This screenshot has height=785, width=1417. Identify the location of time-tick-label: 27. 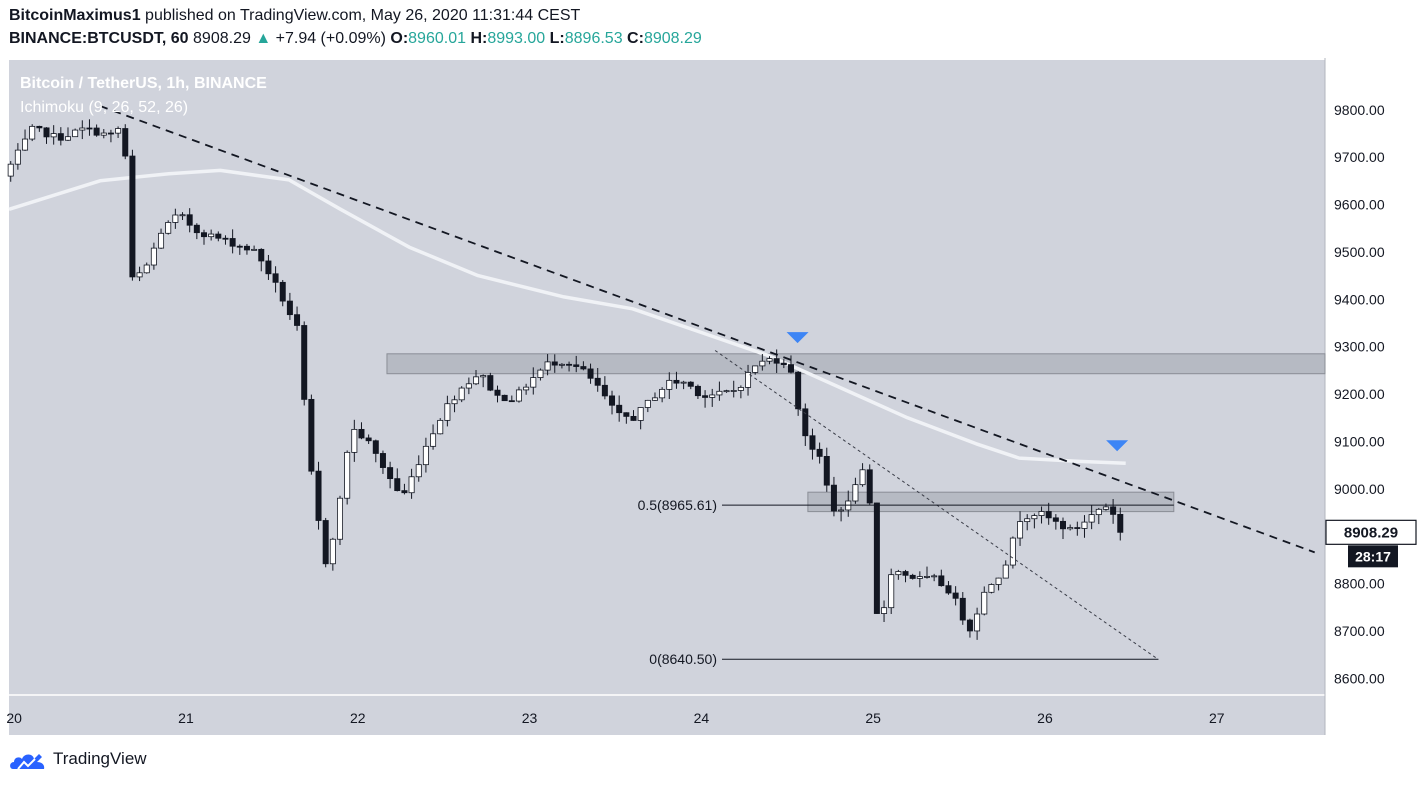
(1217, 718).